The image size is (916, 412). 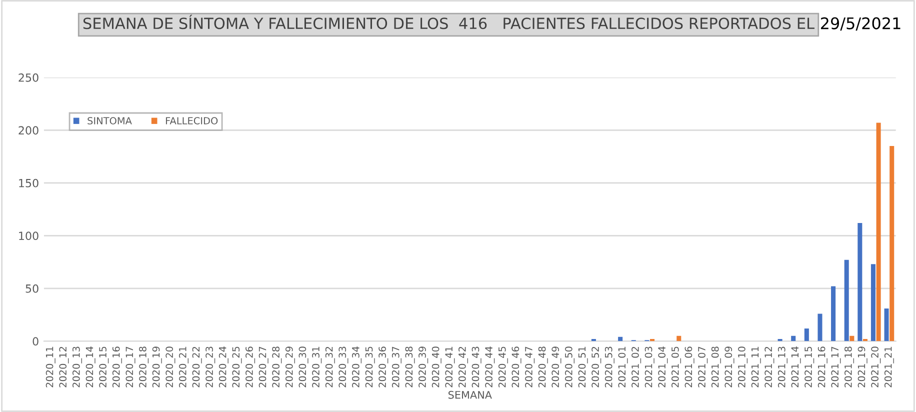 What do you see at coordinates (35, 341) in the screenshot?
I see `y-tick-label: 0` at bounding box center [35, 341].